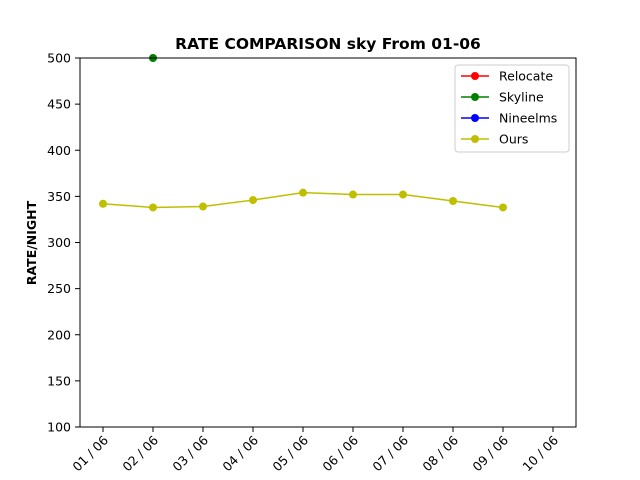 This screenshot has width=640, height=480. Describe the element at coordinates (59, 334) in the screenshot. I see `y-tick-label: 200` at that location.